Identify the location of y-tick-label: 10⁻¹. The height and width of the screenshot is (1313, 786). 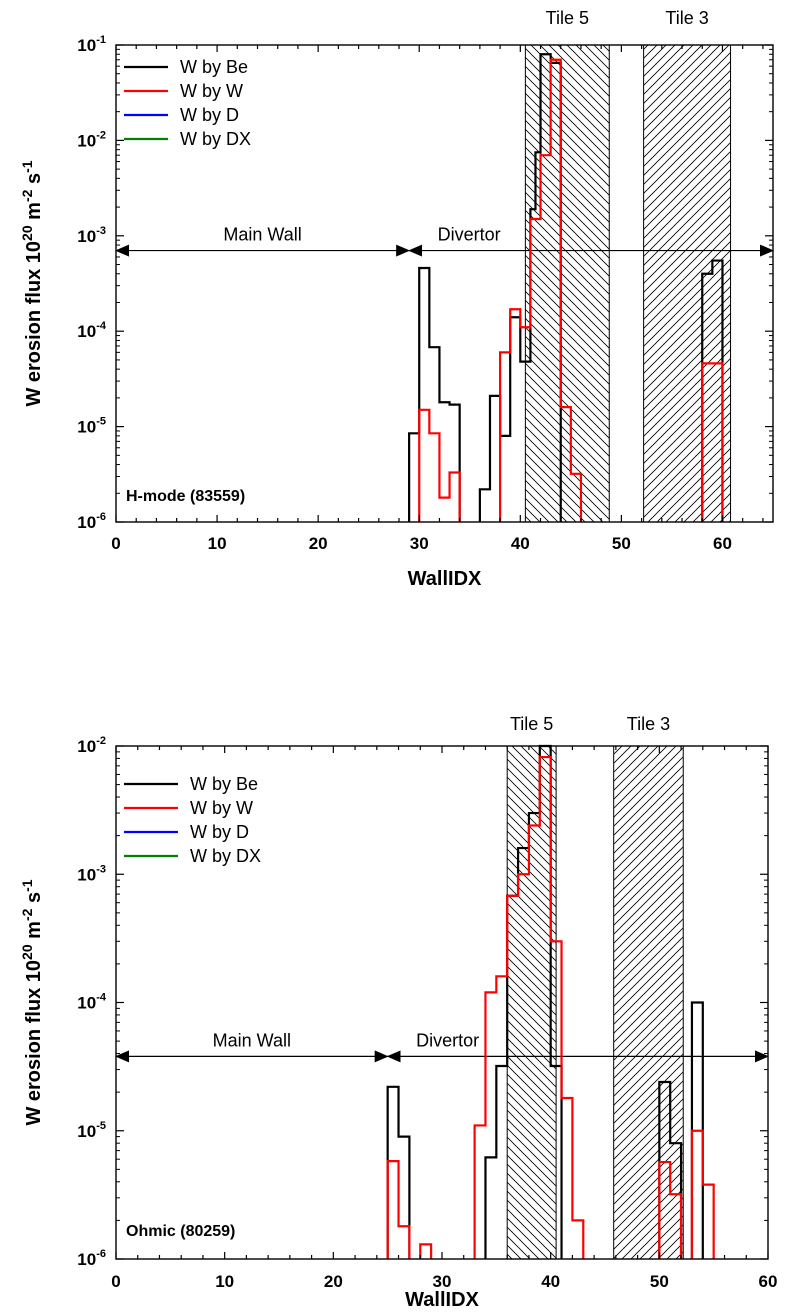
(91, 44).